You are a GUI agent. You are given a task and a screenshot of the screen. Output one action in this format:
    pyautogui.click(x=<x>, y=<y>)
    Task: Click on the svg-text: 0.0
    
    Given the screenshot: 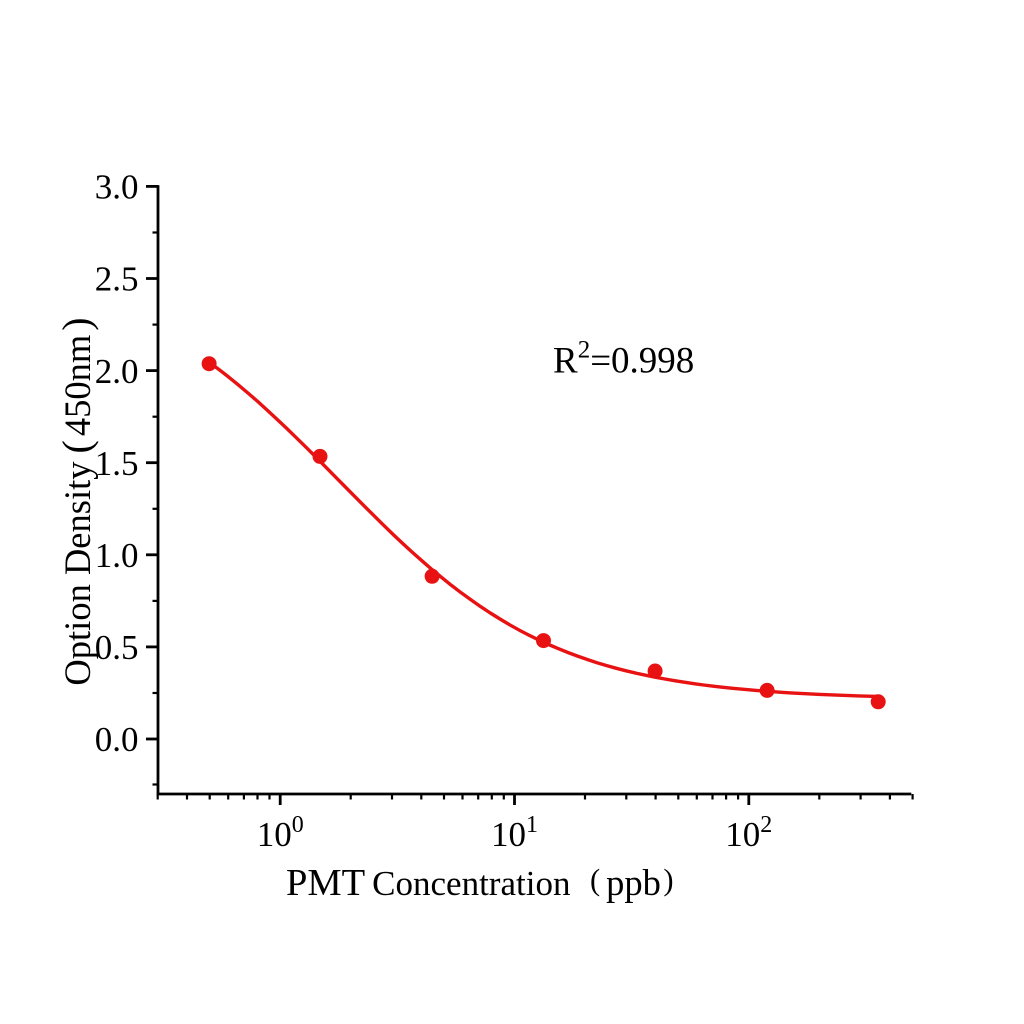 What is the action you would take?
    pyautogui.click(x=117, y=739)
    